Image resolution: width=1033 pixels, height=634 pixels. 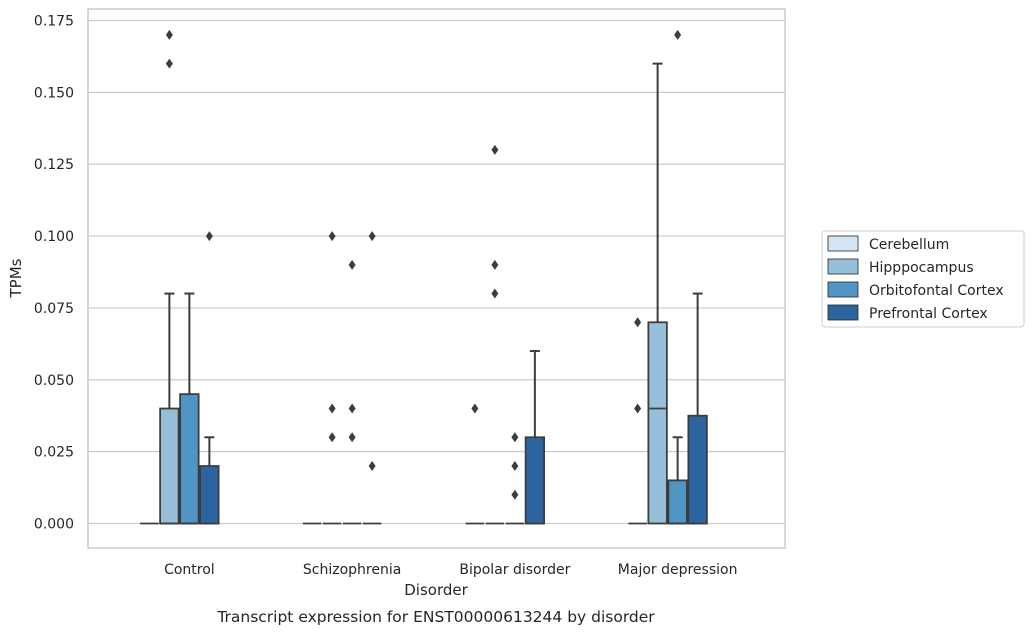 What do you see at coordinates (54, 309) in the screenshot?
I see `y-tick-label: 0.075` at bounding box center [54, 309].